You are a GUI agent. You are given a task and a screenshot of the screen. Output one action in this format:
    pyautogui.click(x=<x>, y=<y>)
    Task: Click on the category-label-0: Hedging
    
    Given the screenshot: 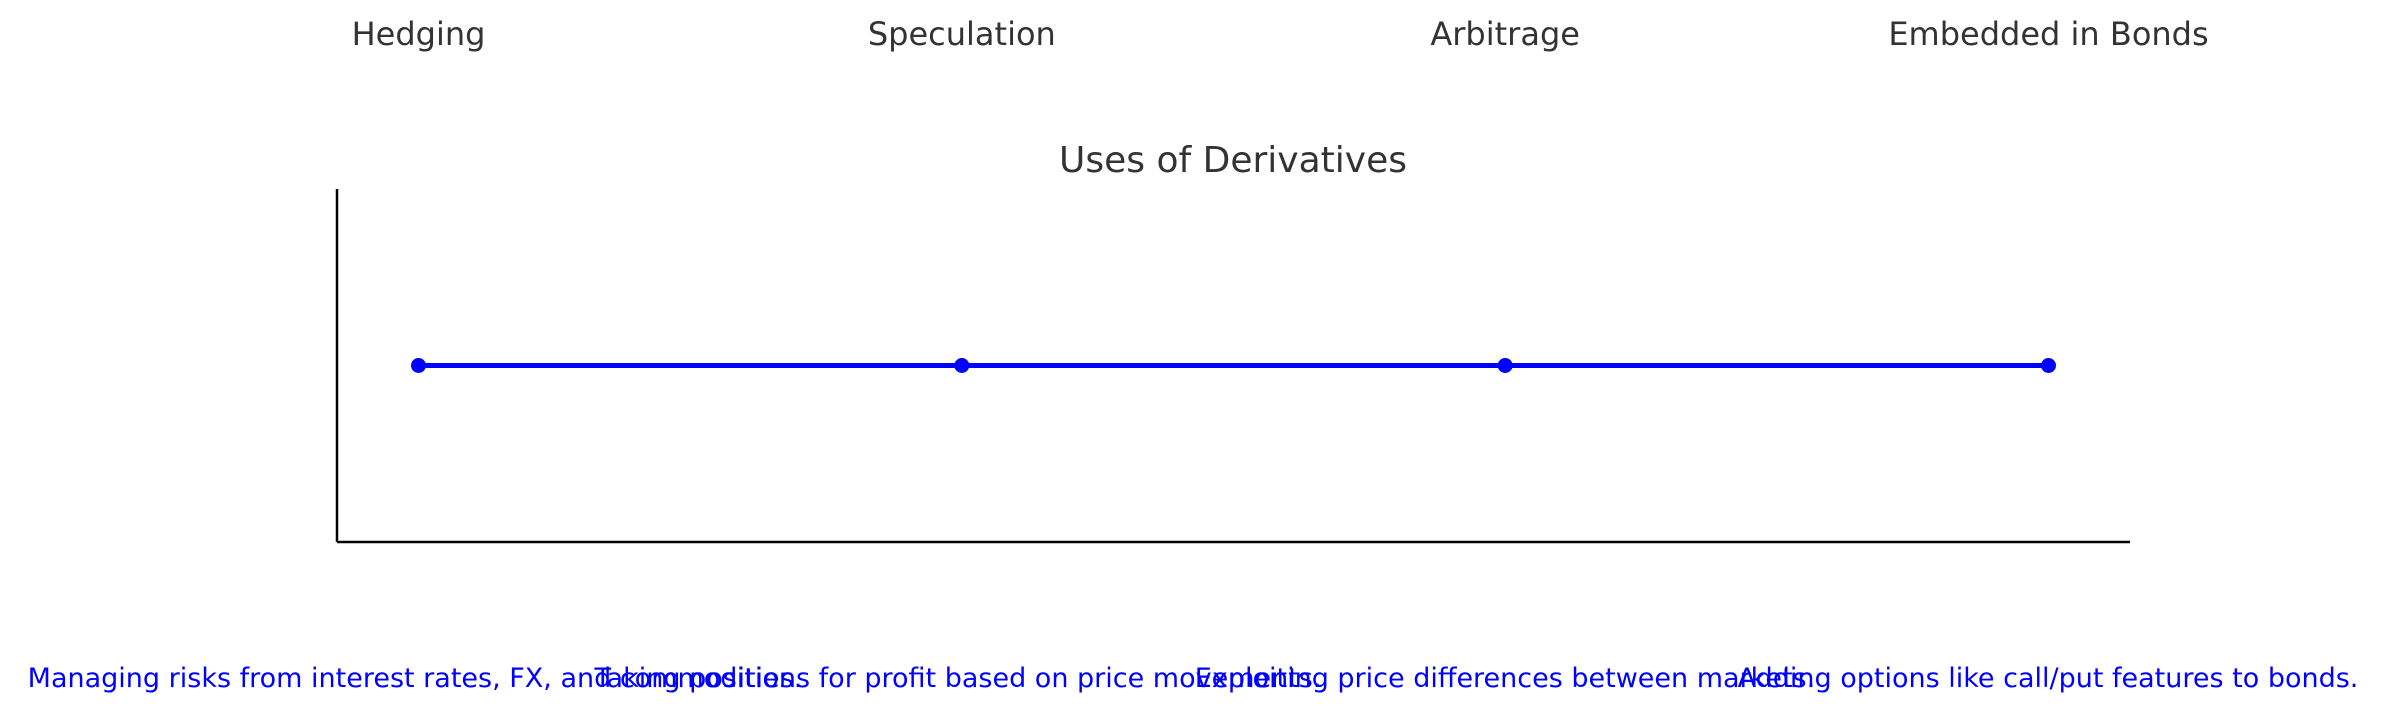 What is the action you would take?
    pyautogui.click(x=419, y=34)
    